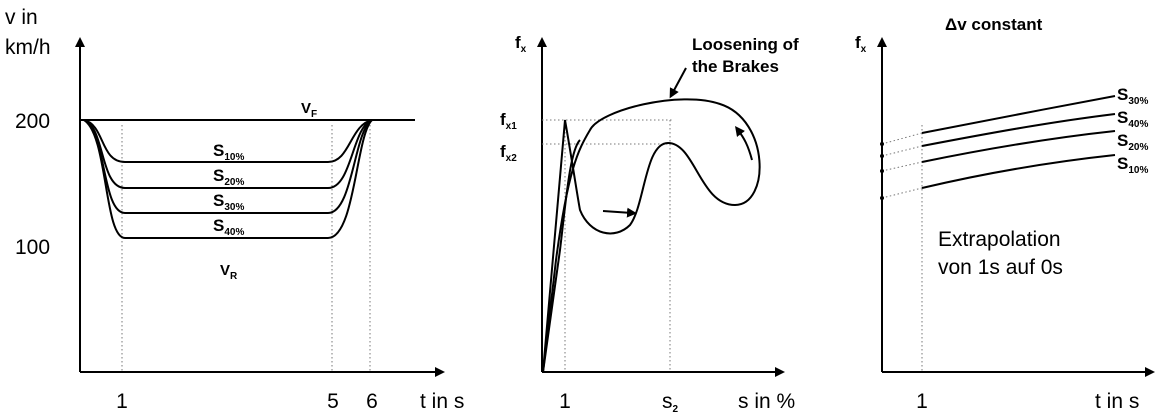 The height and width of the screenshot is (416, 1161). I want to click on f-x2-label: fx2, so click(508, 153).